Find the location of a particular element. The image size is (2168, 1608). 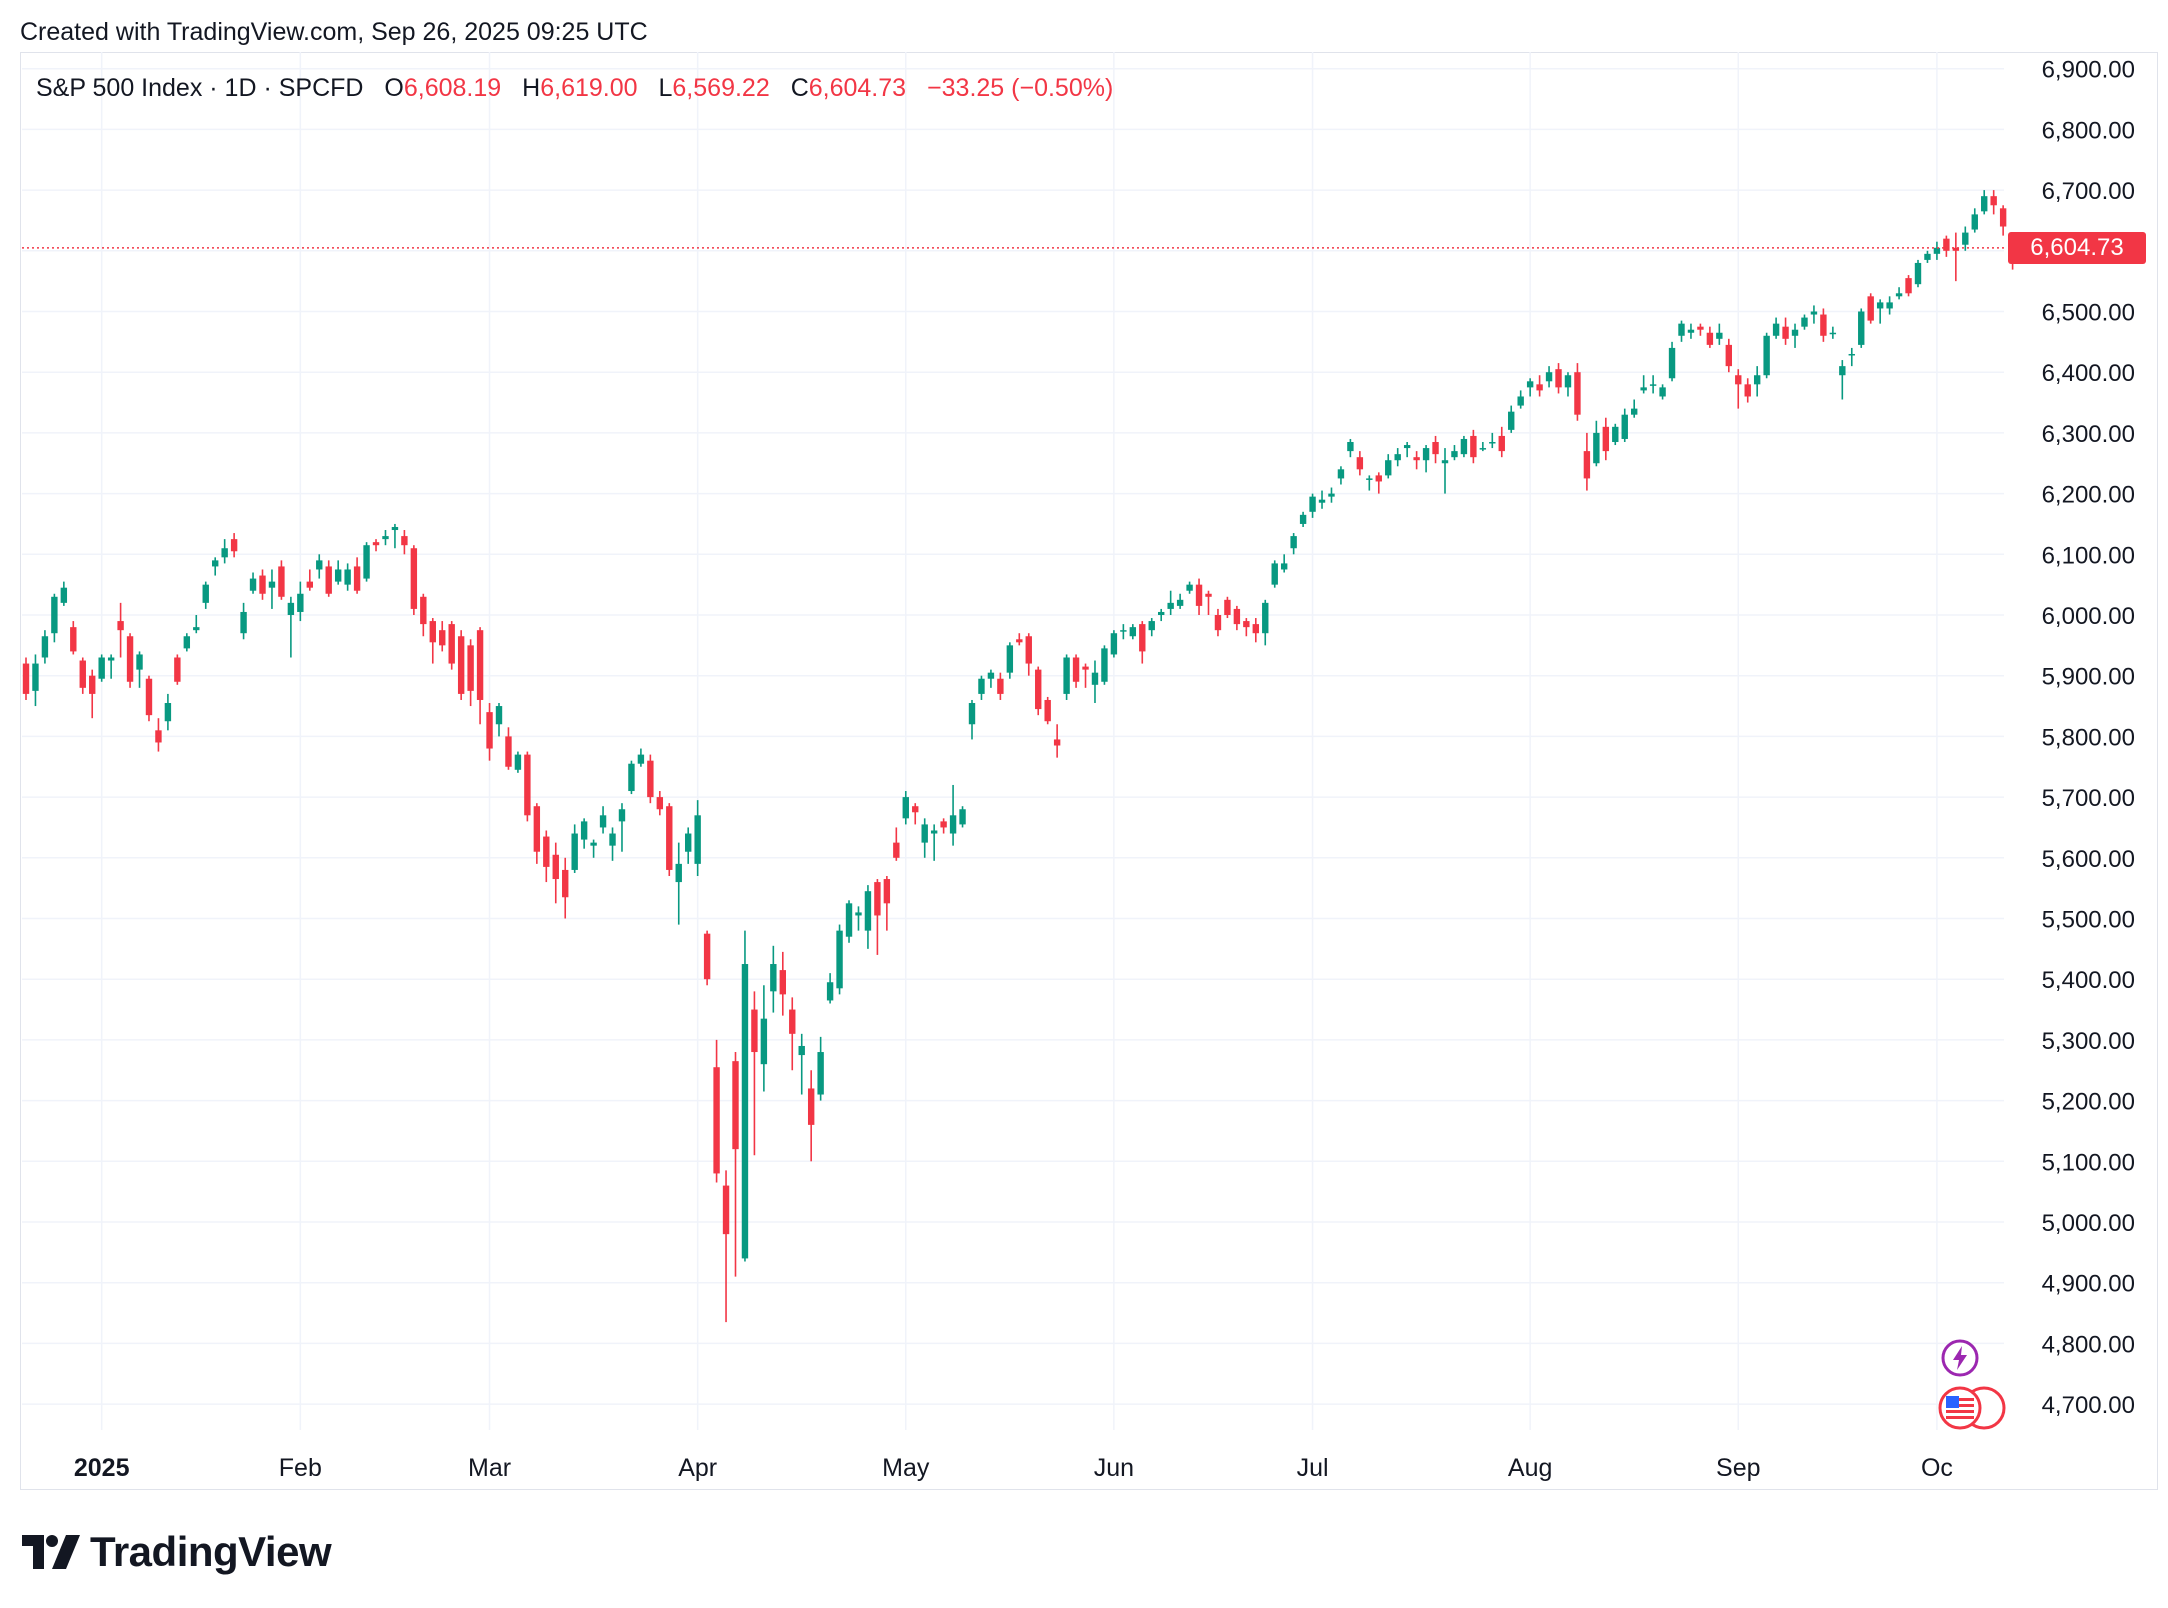

us-flag-icon is located at coordinates (1973, 1408).